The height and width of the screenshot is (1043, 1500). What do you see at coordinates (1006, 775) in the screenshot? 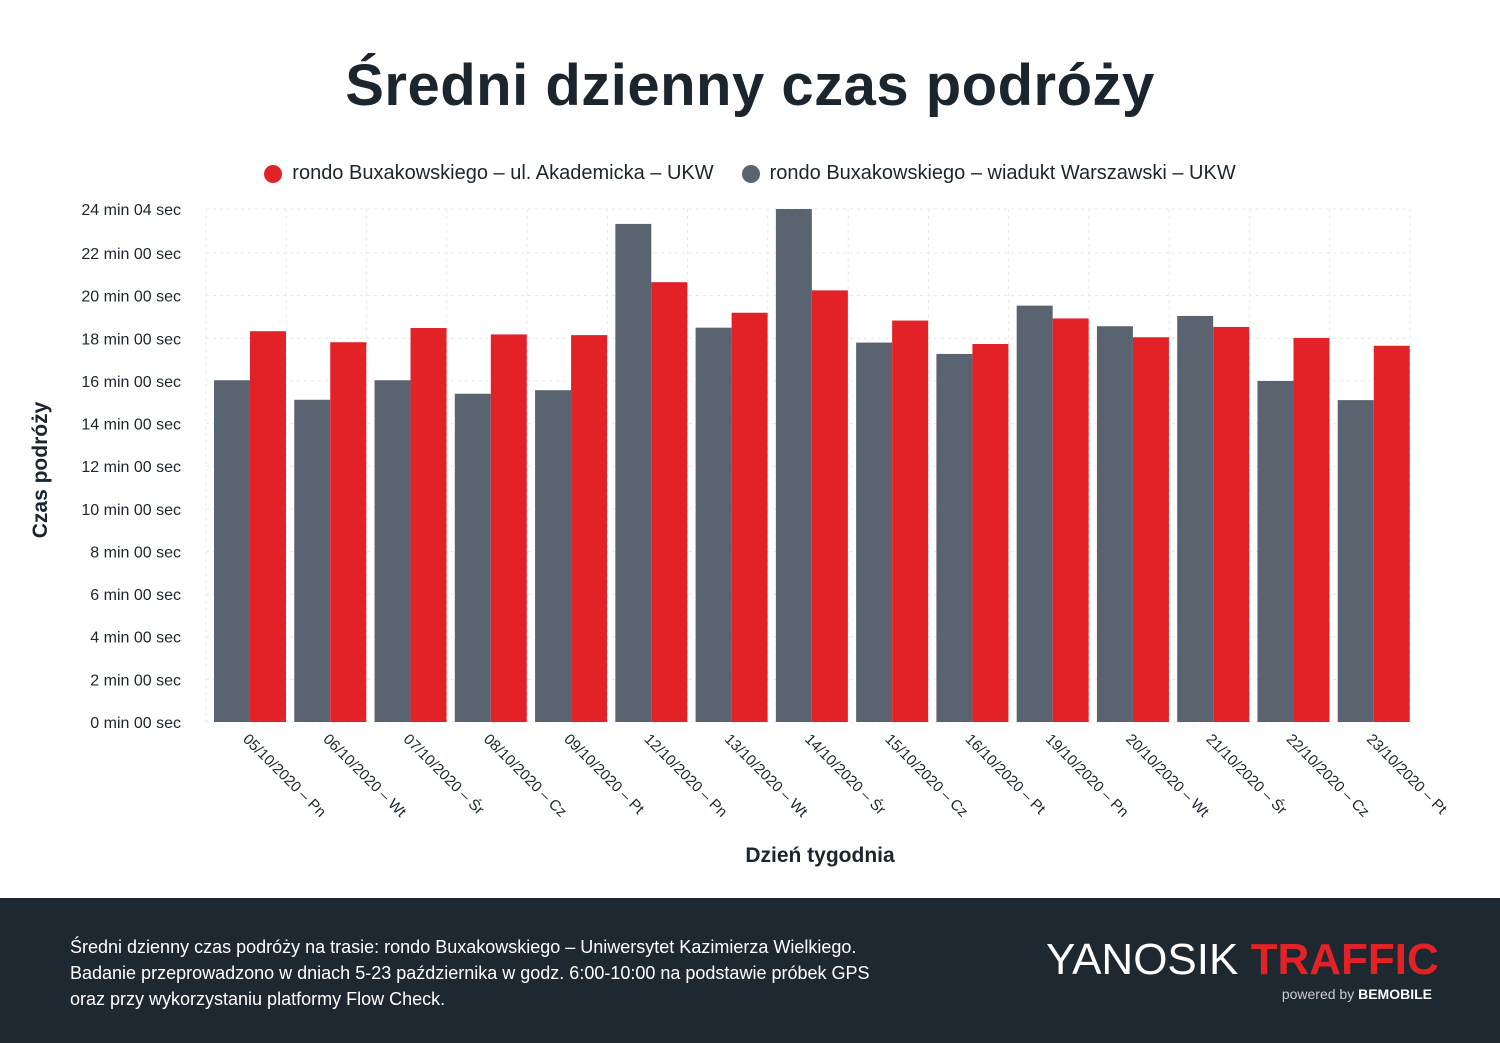
I see `x-tick-label: 16/10/2020 – Pt` at bounding box center [1006, 775].